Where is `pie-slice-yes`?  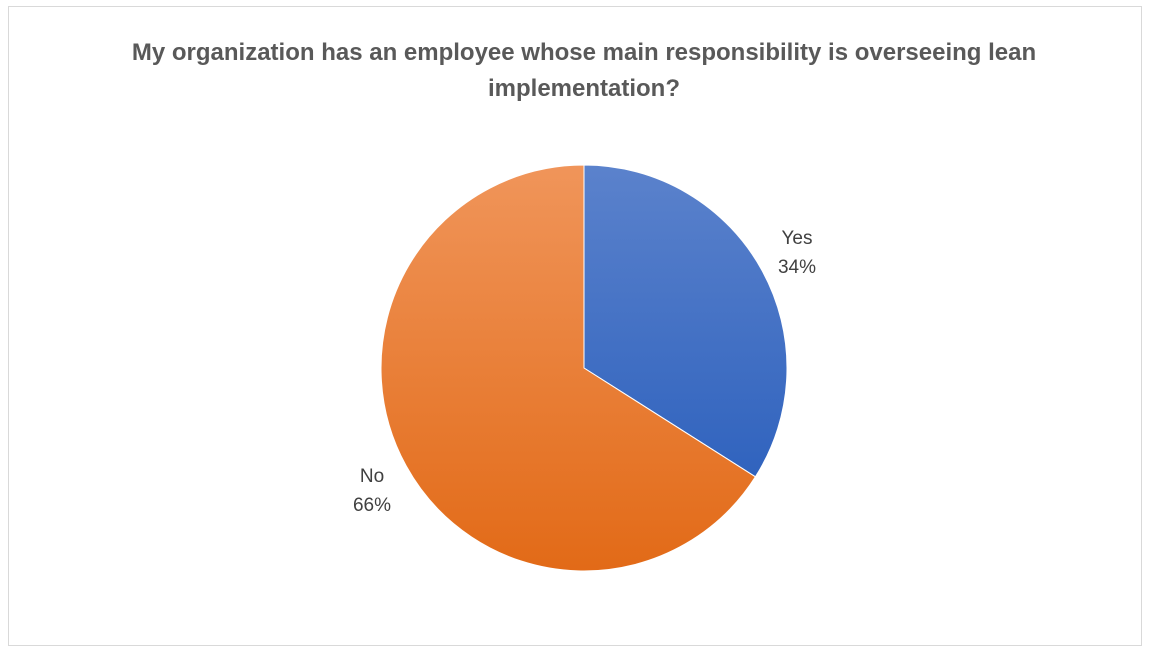
pie-slice-yes is located at coordinates (685, 321).